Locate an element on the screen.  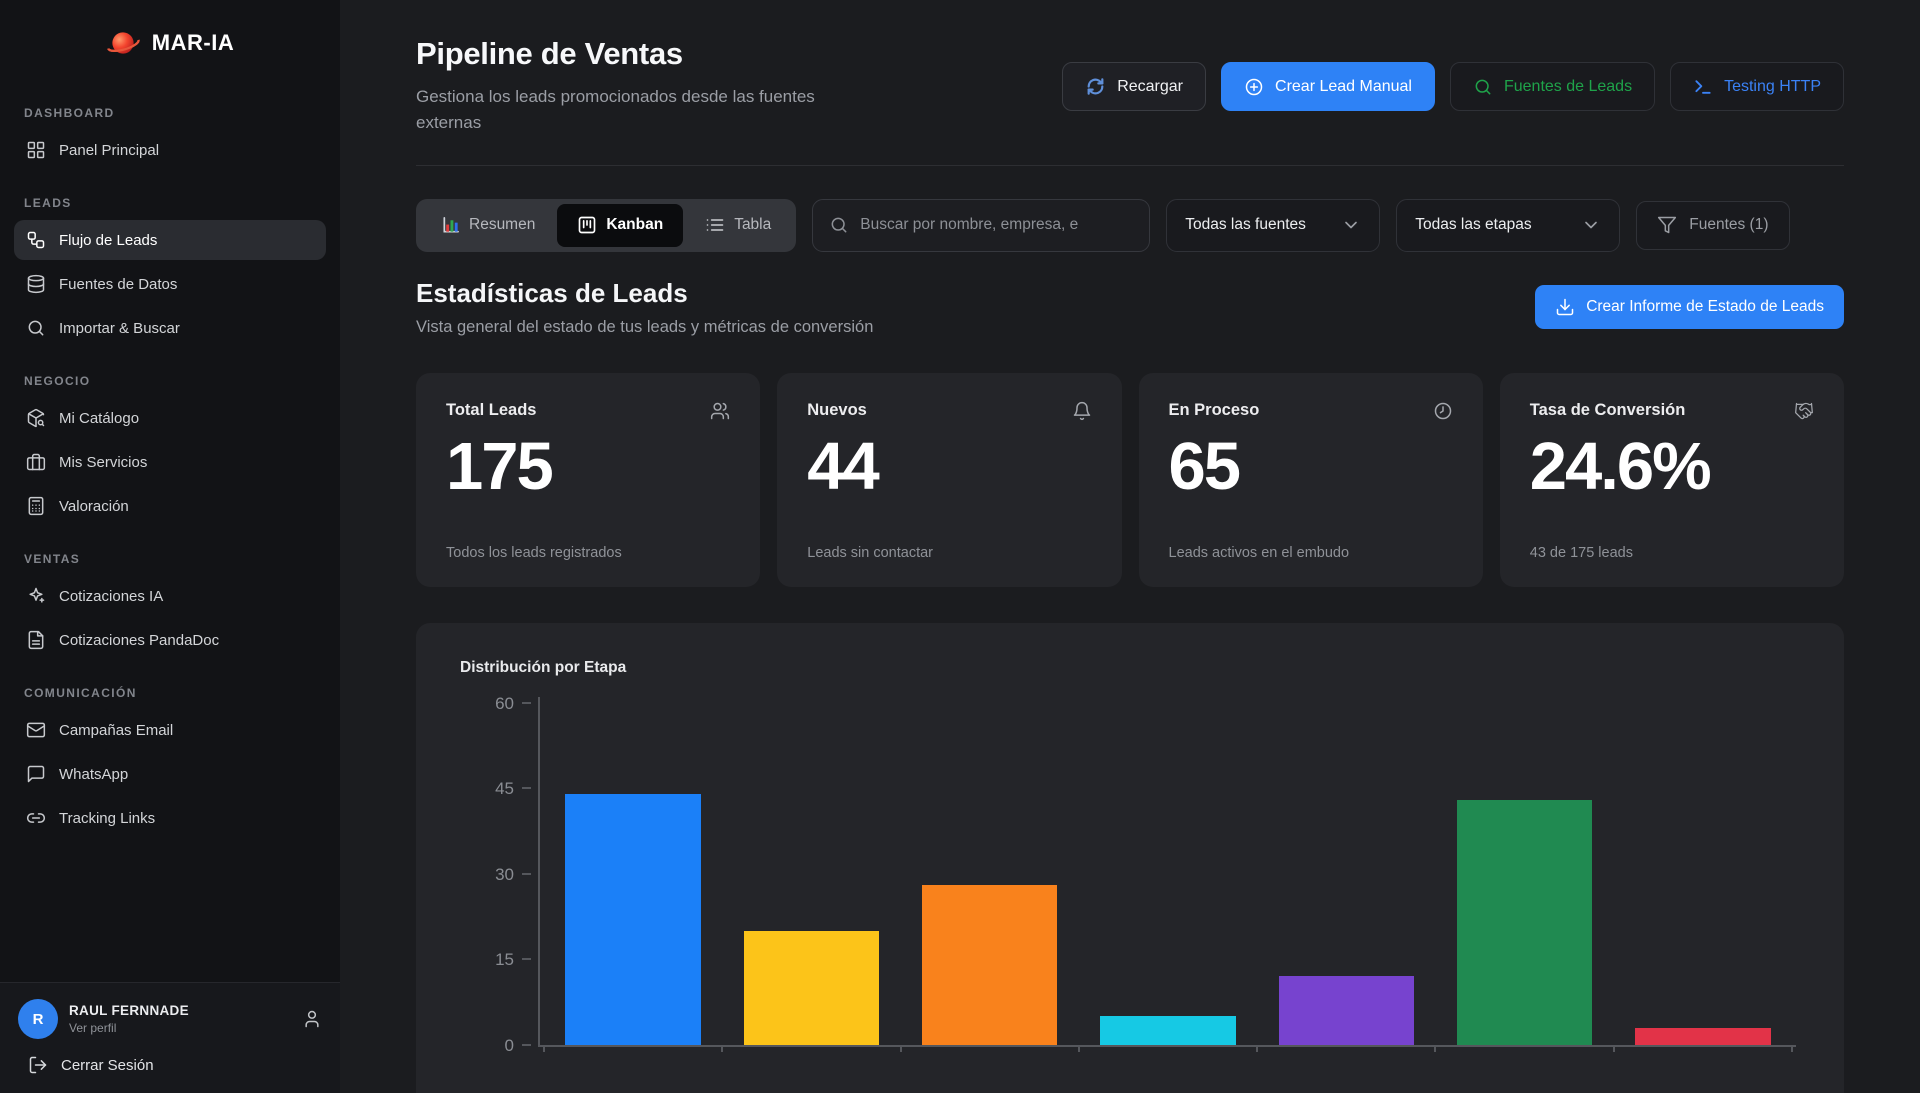
stat-card-description: Leads activos en el embudo is located at coordinates (1259, 552).